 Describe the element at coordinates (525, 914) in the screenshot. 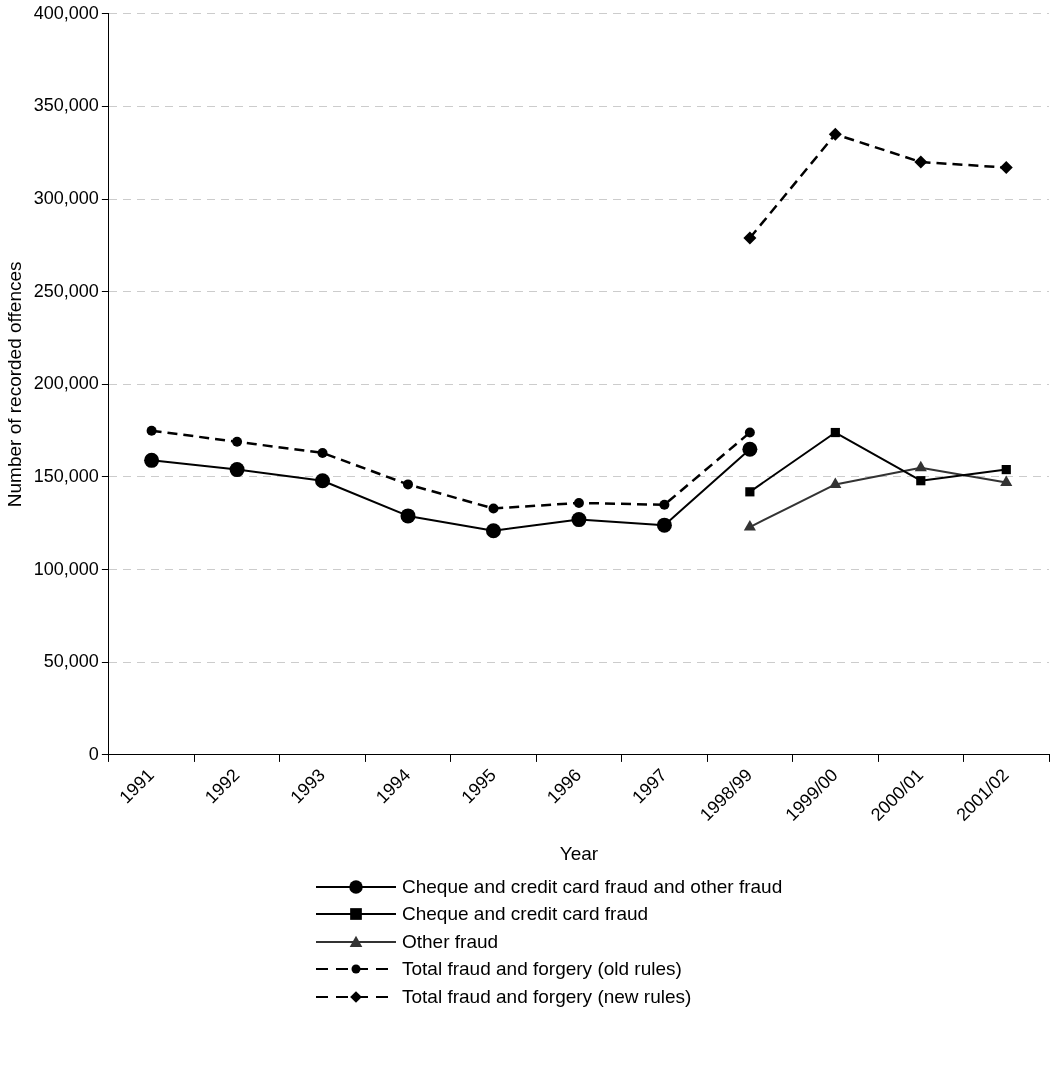

I see `legend-label: Cheque and credit card fraud` at that location.